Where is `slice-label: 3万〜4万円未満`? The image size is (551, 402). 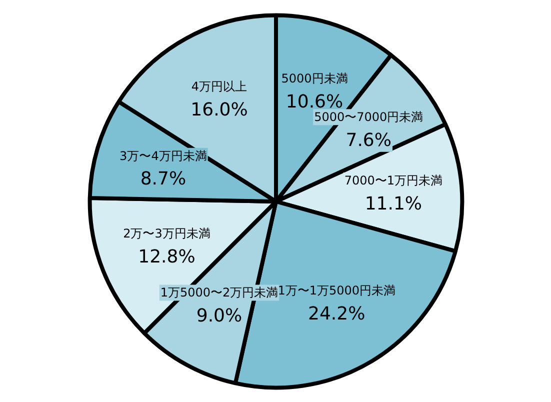 slice-label: 3万〜4万円未満 is located at coordinates (163, 155).